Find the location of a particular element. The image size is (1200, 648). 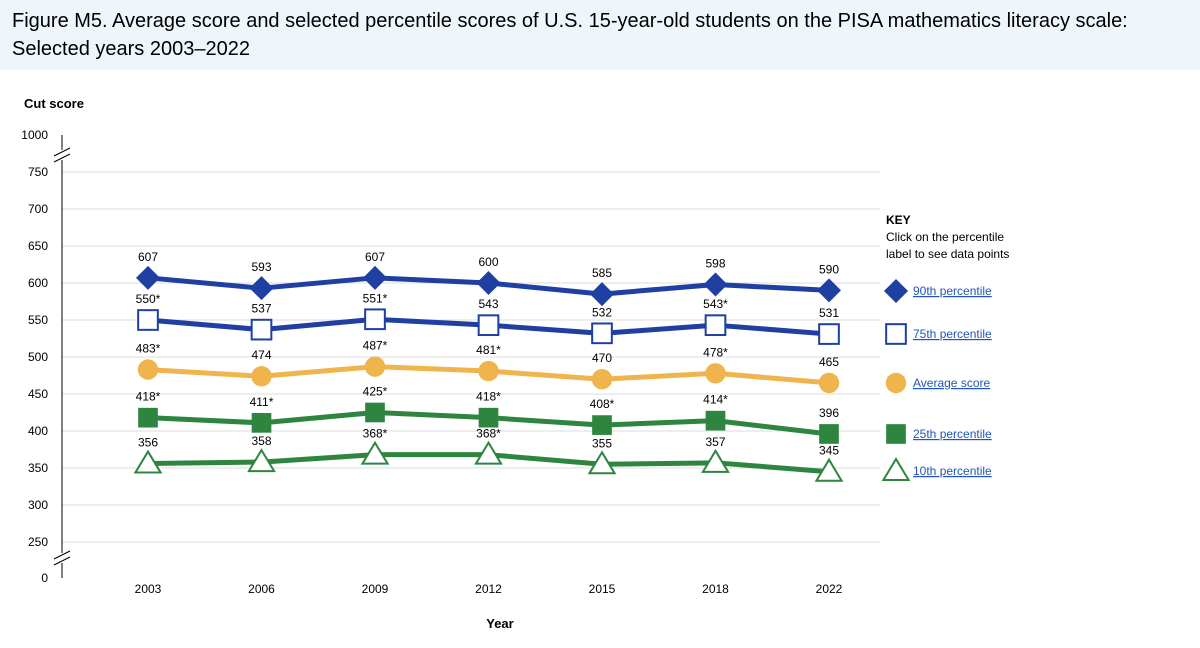

x-tick-labels: 2003 2006 2009 2012 2015 2018 2022 is located at coordinates (489, 589).